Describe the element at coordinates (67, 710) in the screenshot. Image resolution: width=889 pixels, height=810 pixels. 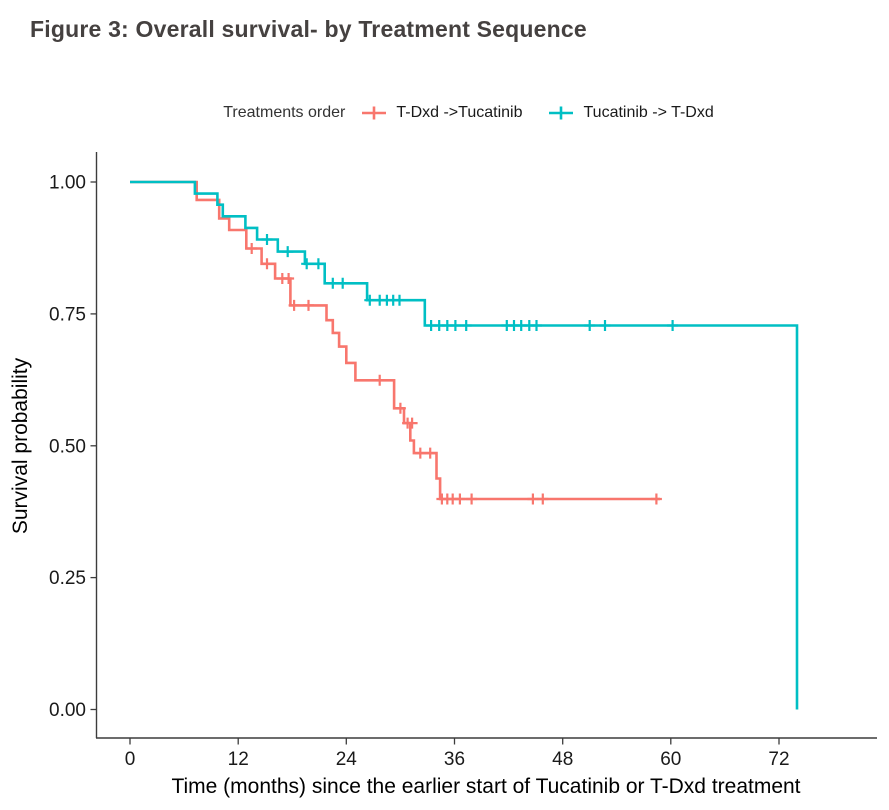
I see `y-tick-label: 0.00` at that location.